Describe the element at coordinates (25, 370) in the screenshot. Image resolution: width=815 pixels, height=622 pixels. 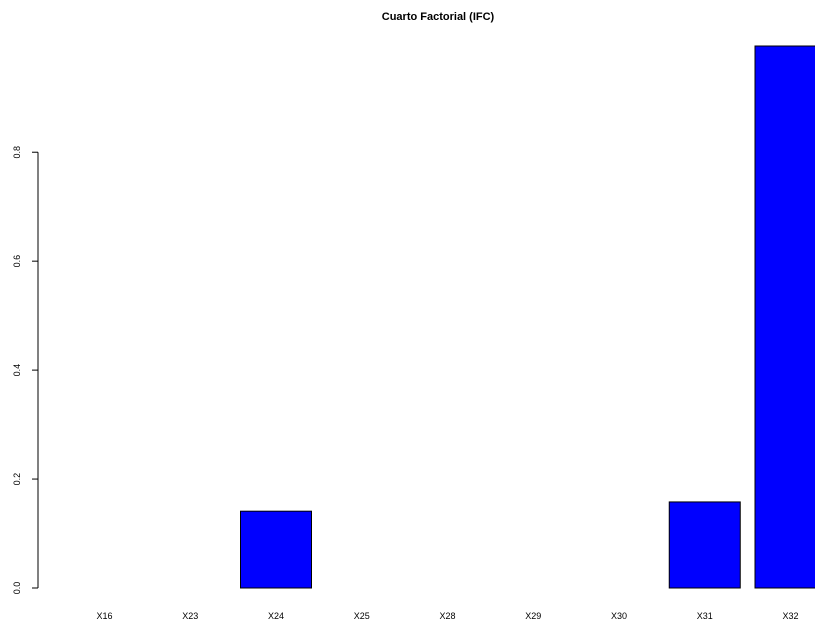
I see `y-axis-ticks: 0.0 0.2 0.4 0.6 0.8` at that location.